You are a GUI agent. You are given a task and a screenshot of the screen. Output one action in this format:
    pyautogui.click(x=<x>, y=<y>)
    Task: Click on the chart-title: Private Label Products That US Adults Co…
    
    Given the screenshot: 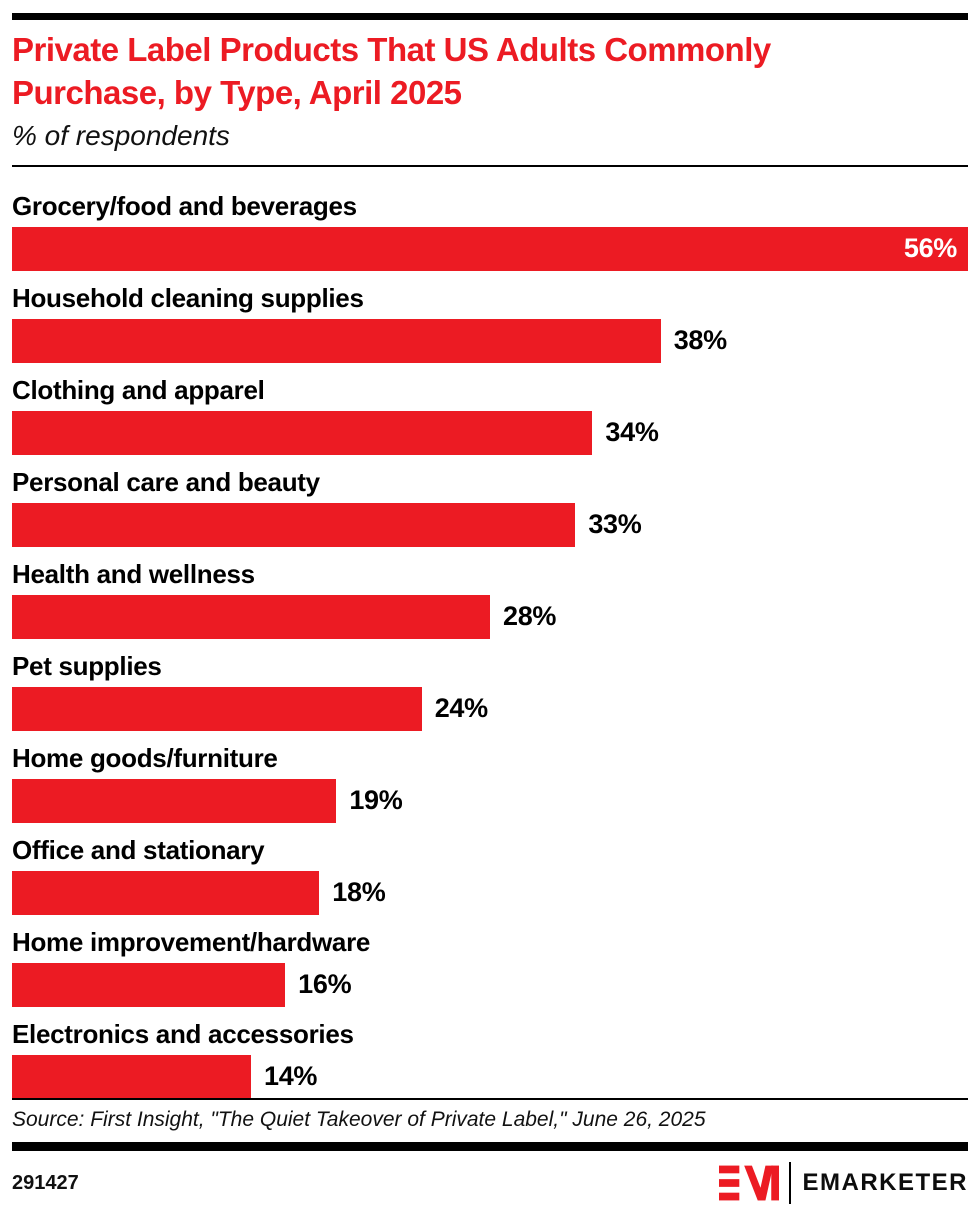 What is the action you would take?
    pyautogui.click(x=391, y=71)
    